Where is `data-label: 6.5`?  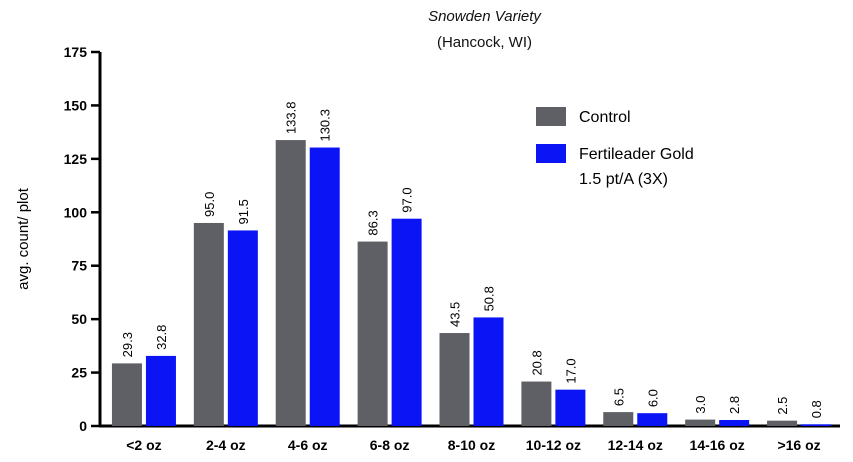 data-label: 6.5 is located at coordinates (618, 397).